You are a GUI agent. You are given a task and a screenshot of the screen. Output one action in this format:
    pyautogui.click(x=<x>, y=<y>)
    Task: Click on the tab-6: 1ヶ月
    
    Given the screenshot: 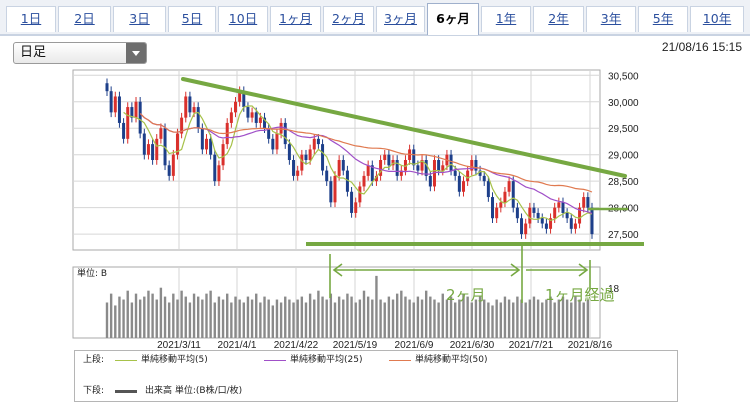 What is the action you would take?
    pyautogui.click(x=295, y=19)
    